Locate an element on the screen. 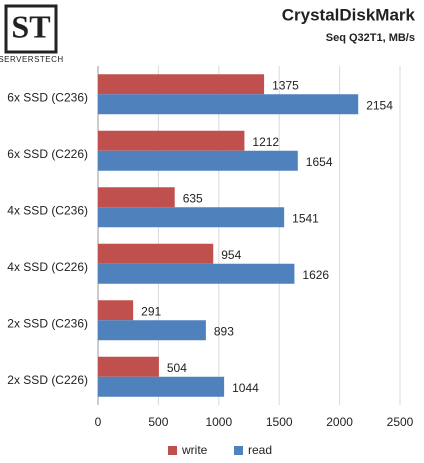  x-tick-label: 500 is located at coordinates (158, 422).